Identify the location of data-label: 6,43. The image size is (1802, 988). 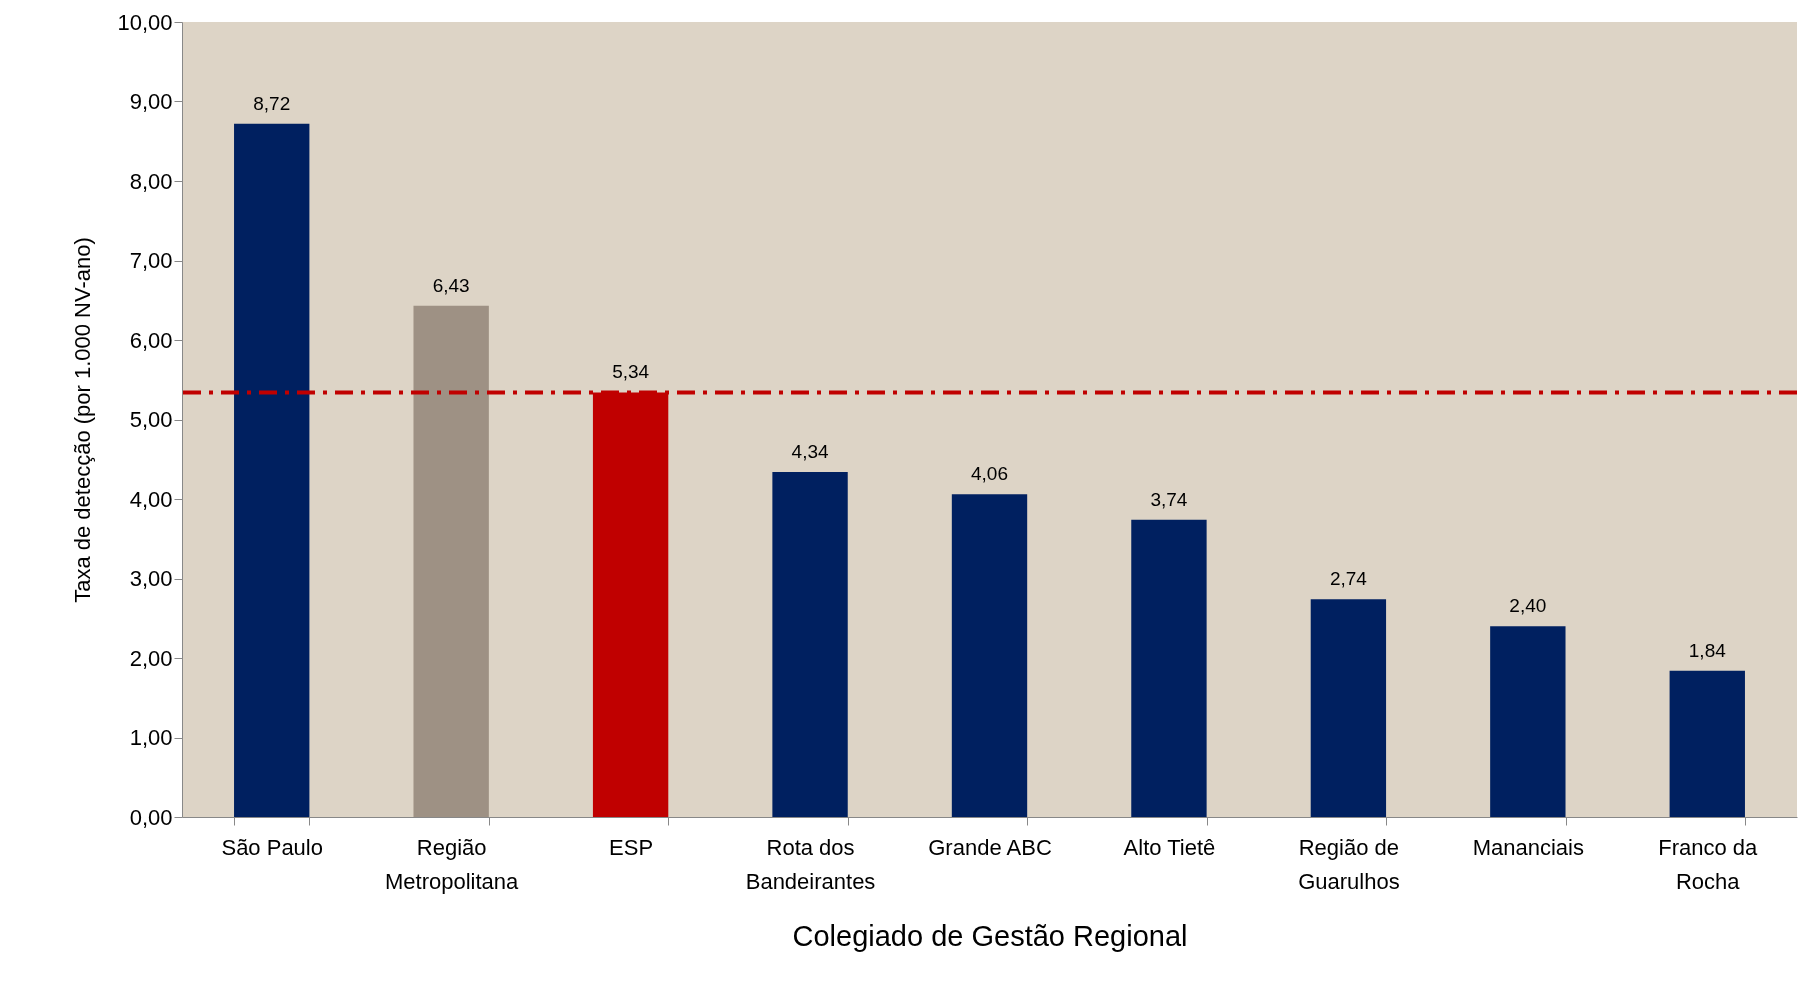
(451, 285).